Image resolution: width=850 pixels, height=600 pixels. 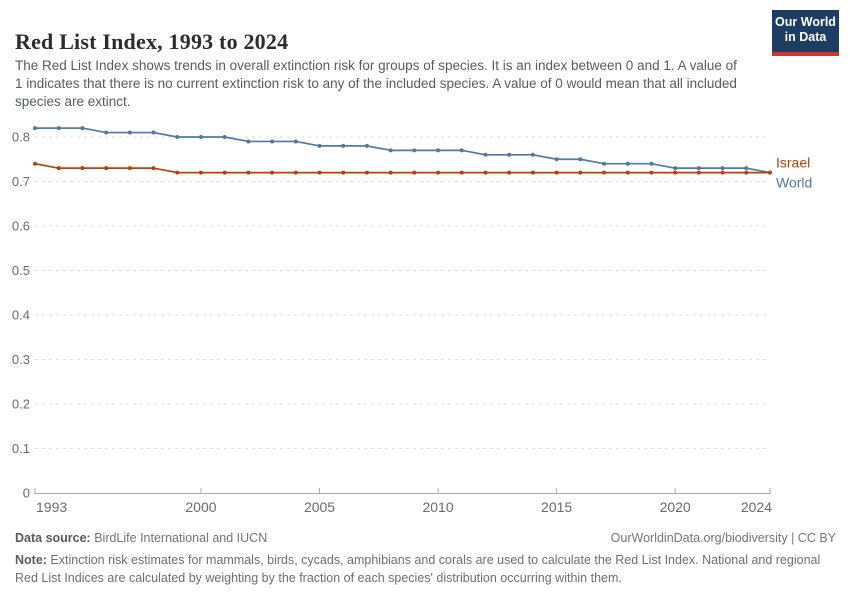 What do you see at coordinates (31, 560) in the screenshot?
I see `note-label: Note:` at bounding box center [31, 560].